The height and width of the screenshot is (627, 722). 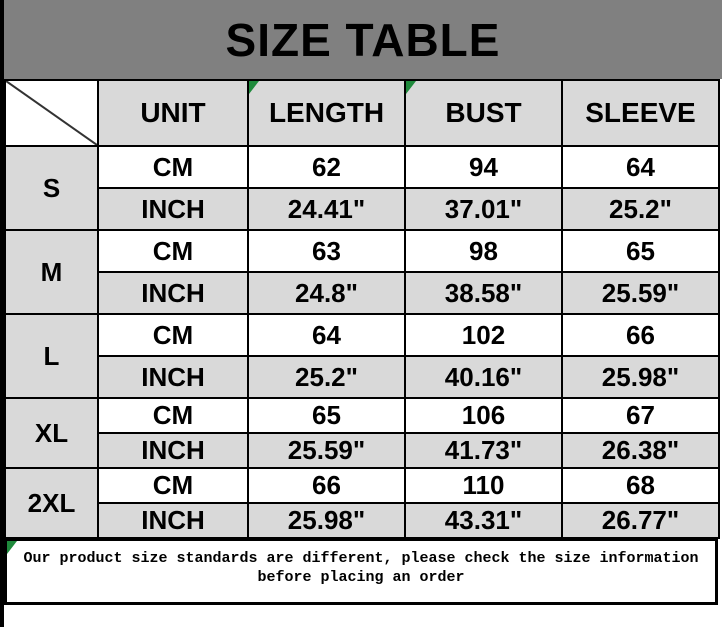 What do you see at coordinates (640, 293) in the screenshot?
I see `sleeve-value: 25.59"` at bounding box center [640, 293].